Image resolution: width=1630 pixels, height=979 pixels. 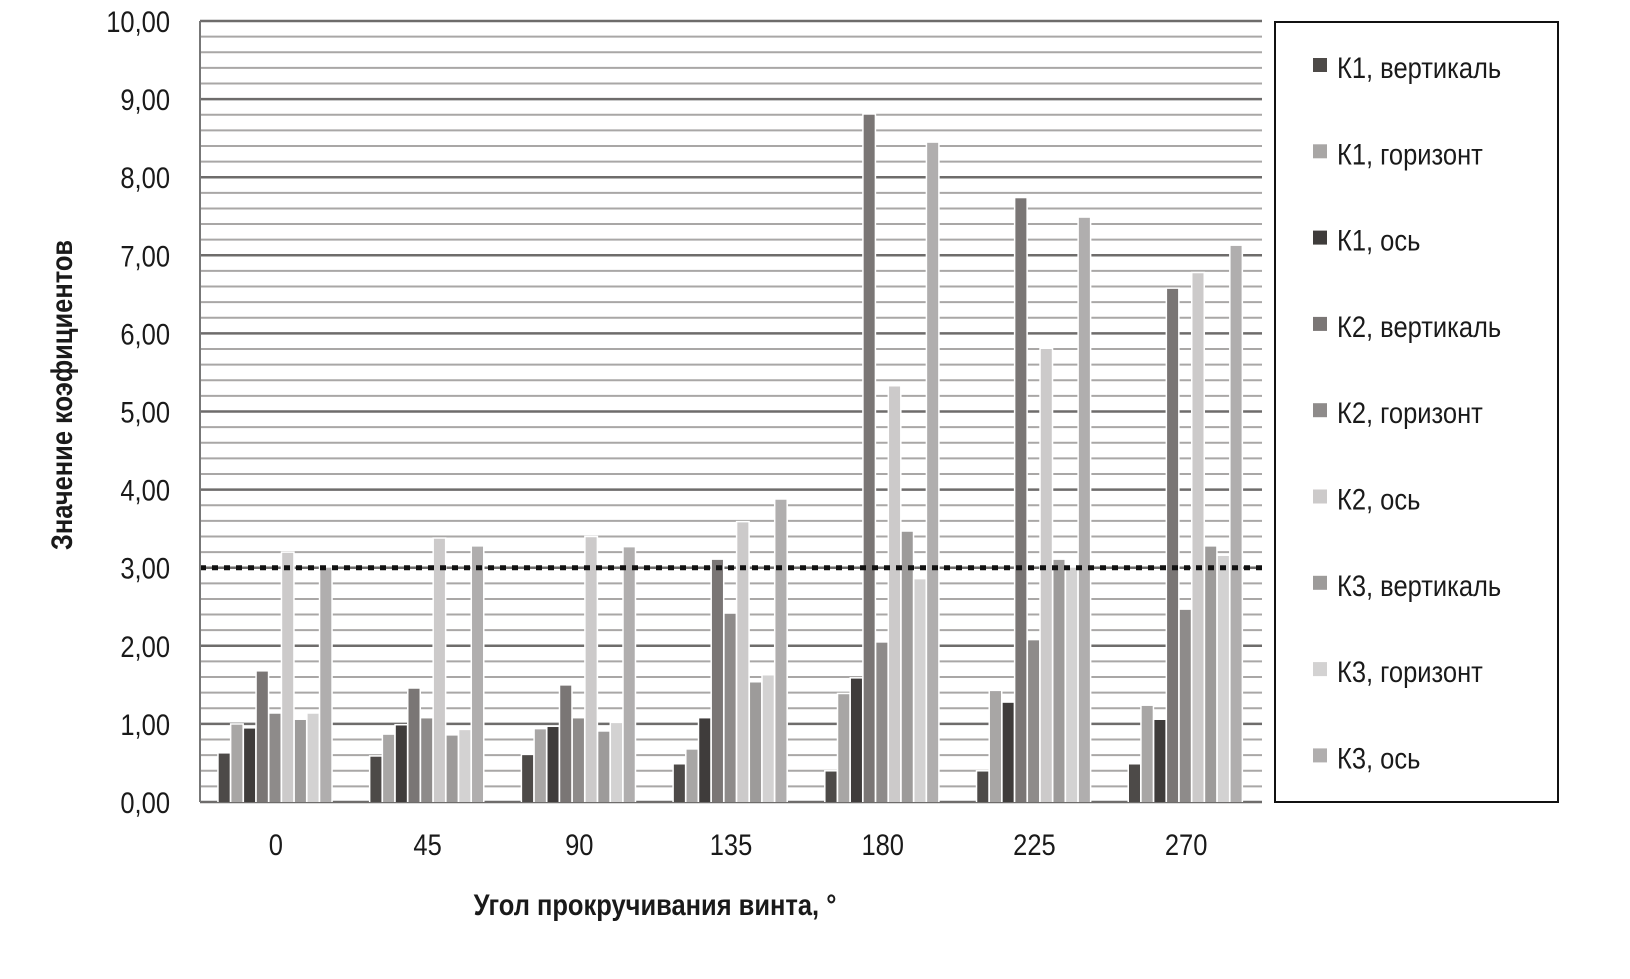 I want to click on y-tick-label: 9,00, so click(x=145, y=99).